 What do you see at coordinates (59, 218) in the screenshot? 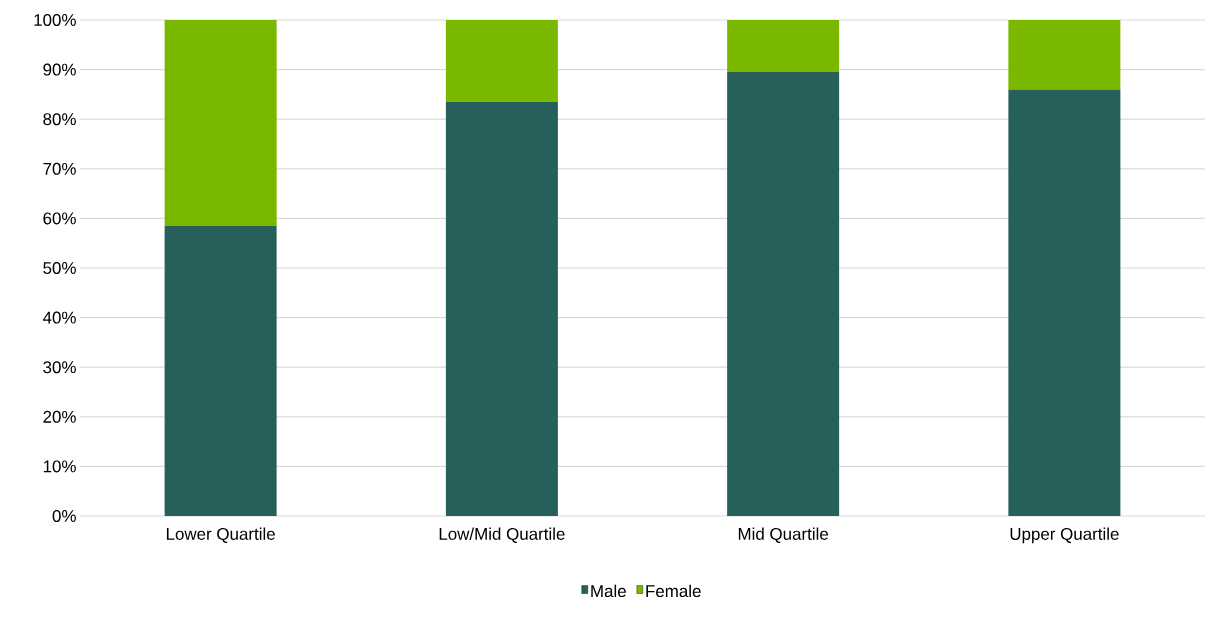
I see `y-tick-label: 60%` at bounding box center [59, 218].